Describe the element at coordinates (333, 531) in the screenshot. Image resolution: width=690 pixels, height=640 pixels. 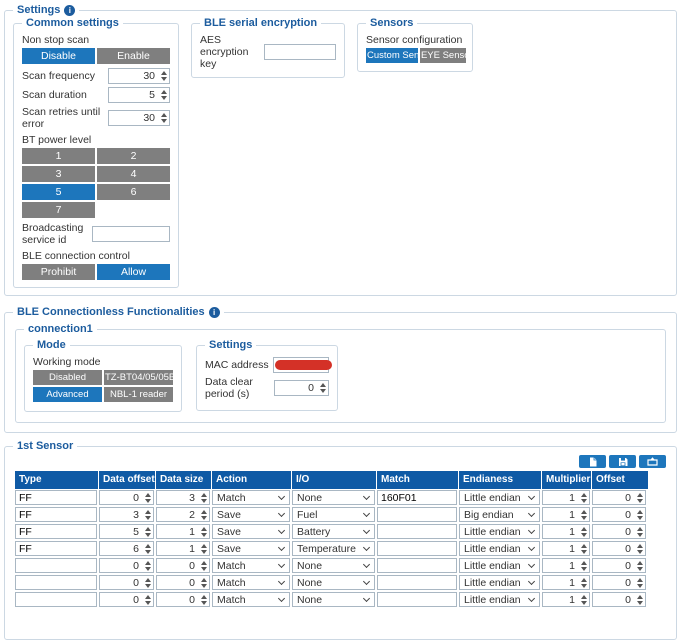
I see `io-select: Battery` at that location.